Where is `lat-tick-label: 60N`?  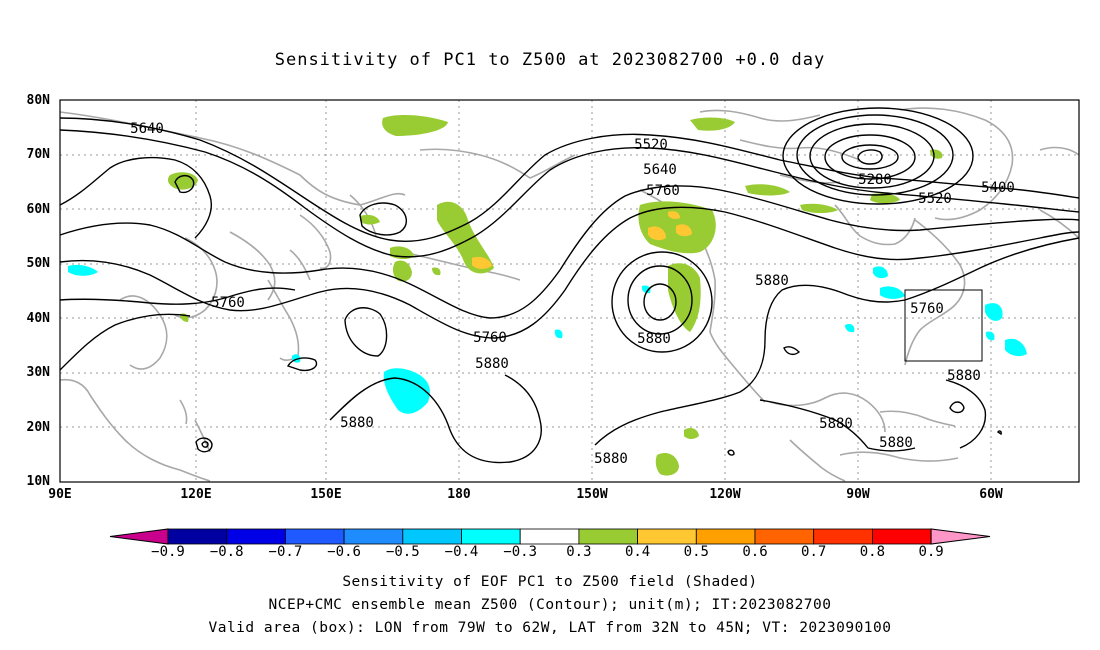 lat-tick-label: 60N is located at coordinates (38, 209).